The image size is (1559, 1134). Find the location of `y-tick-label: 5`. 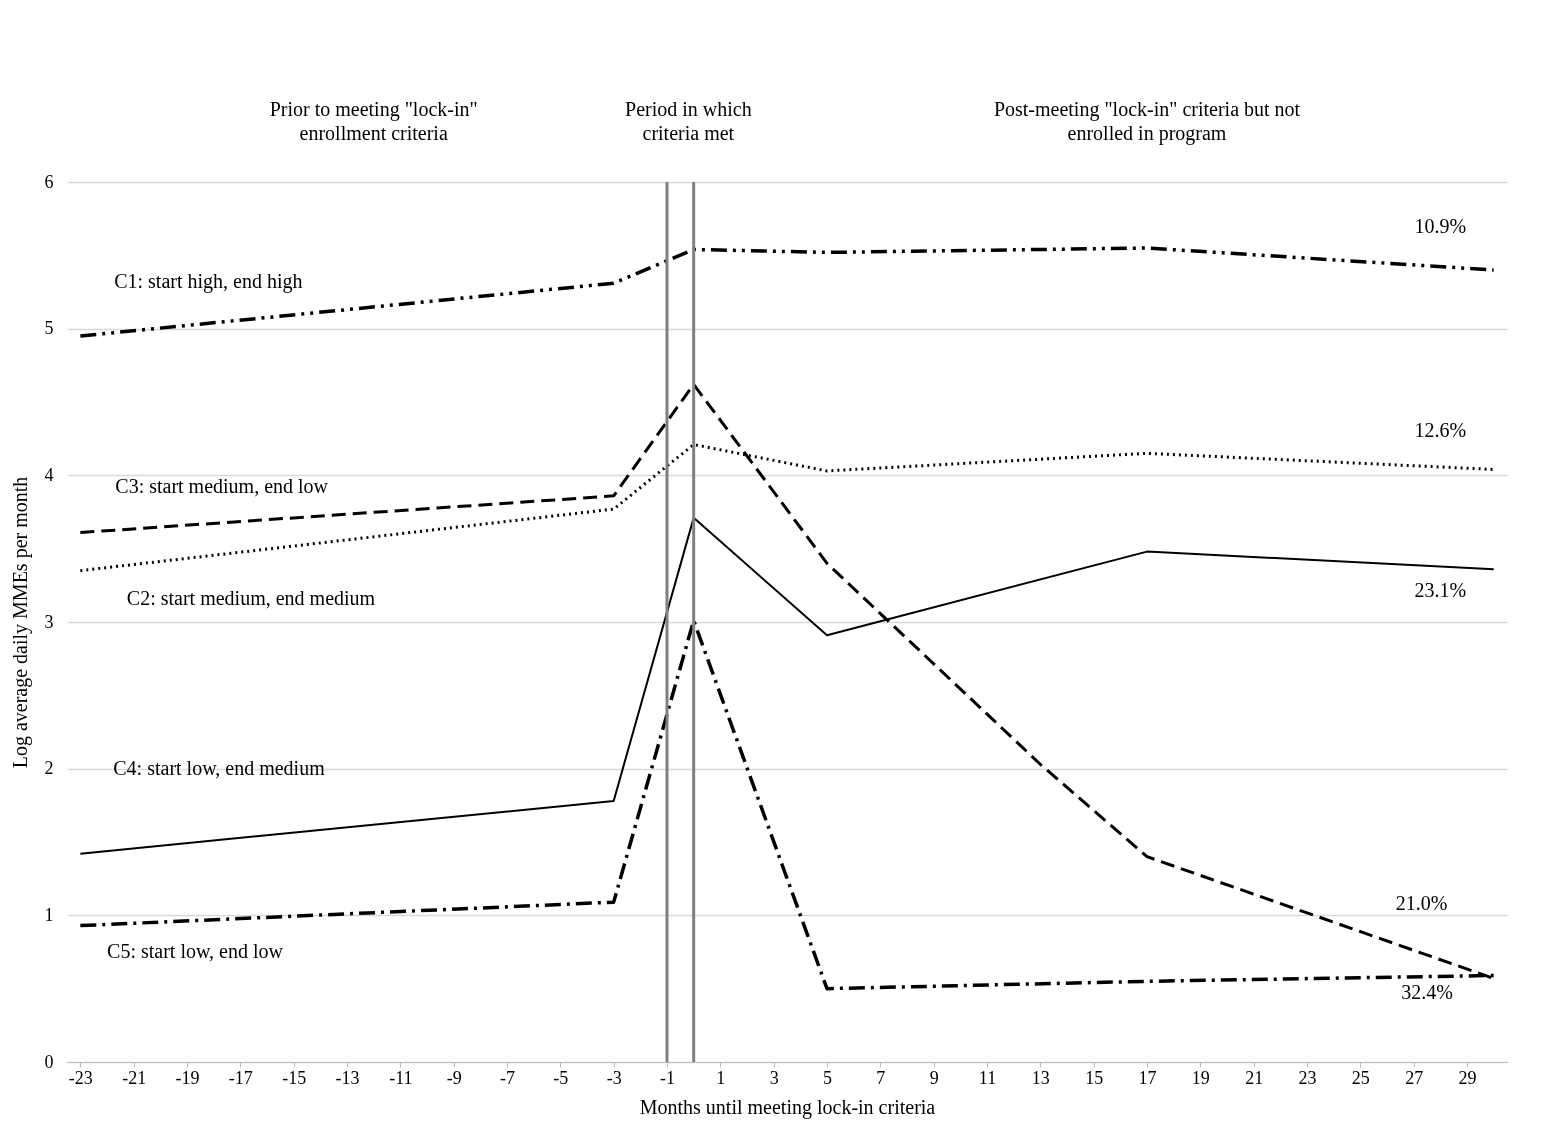

y-tick-label: 5 is located at coordinates (49, 328).